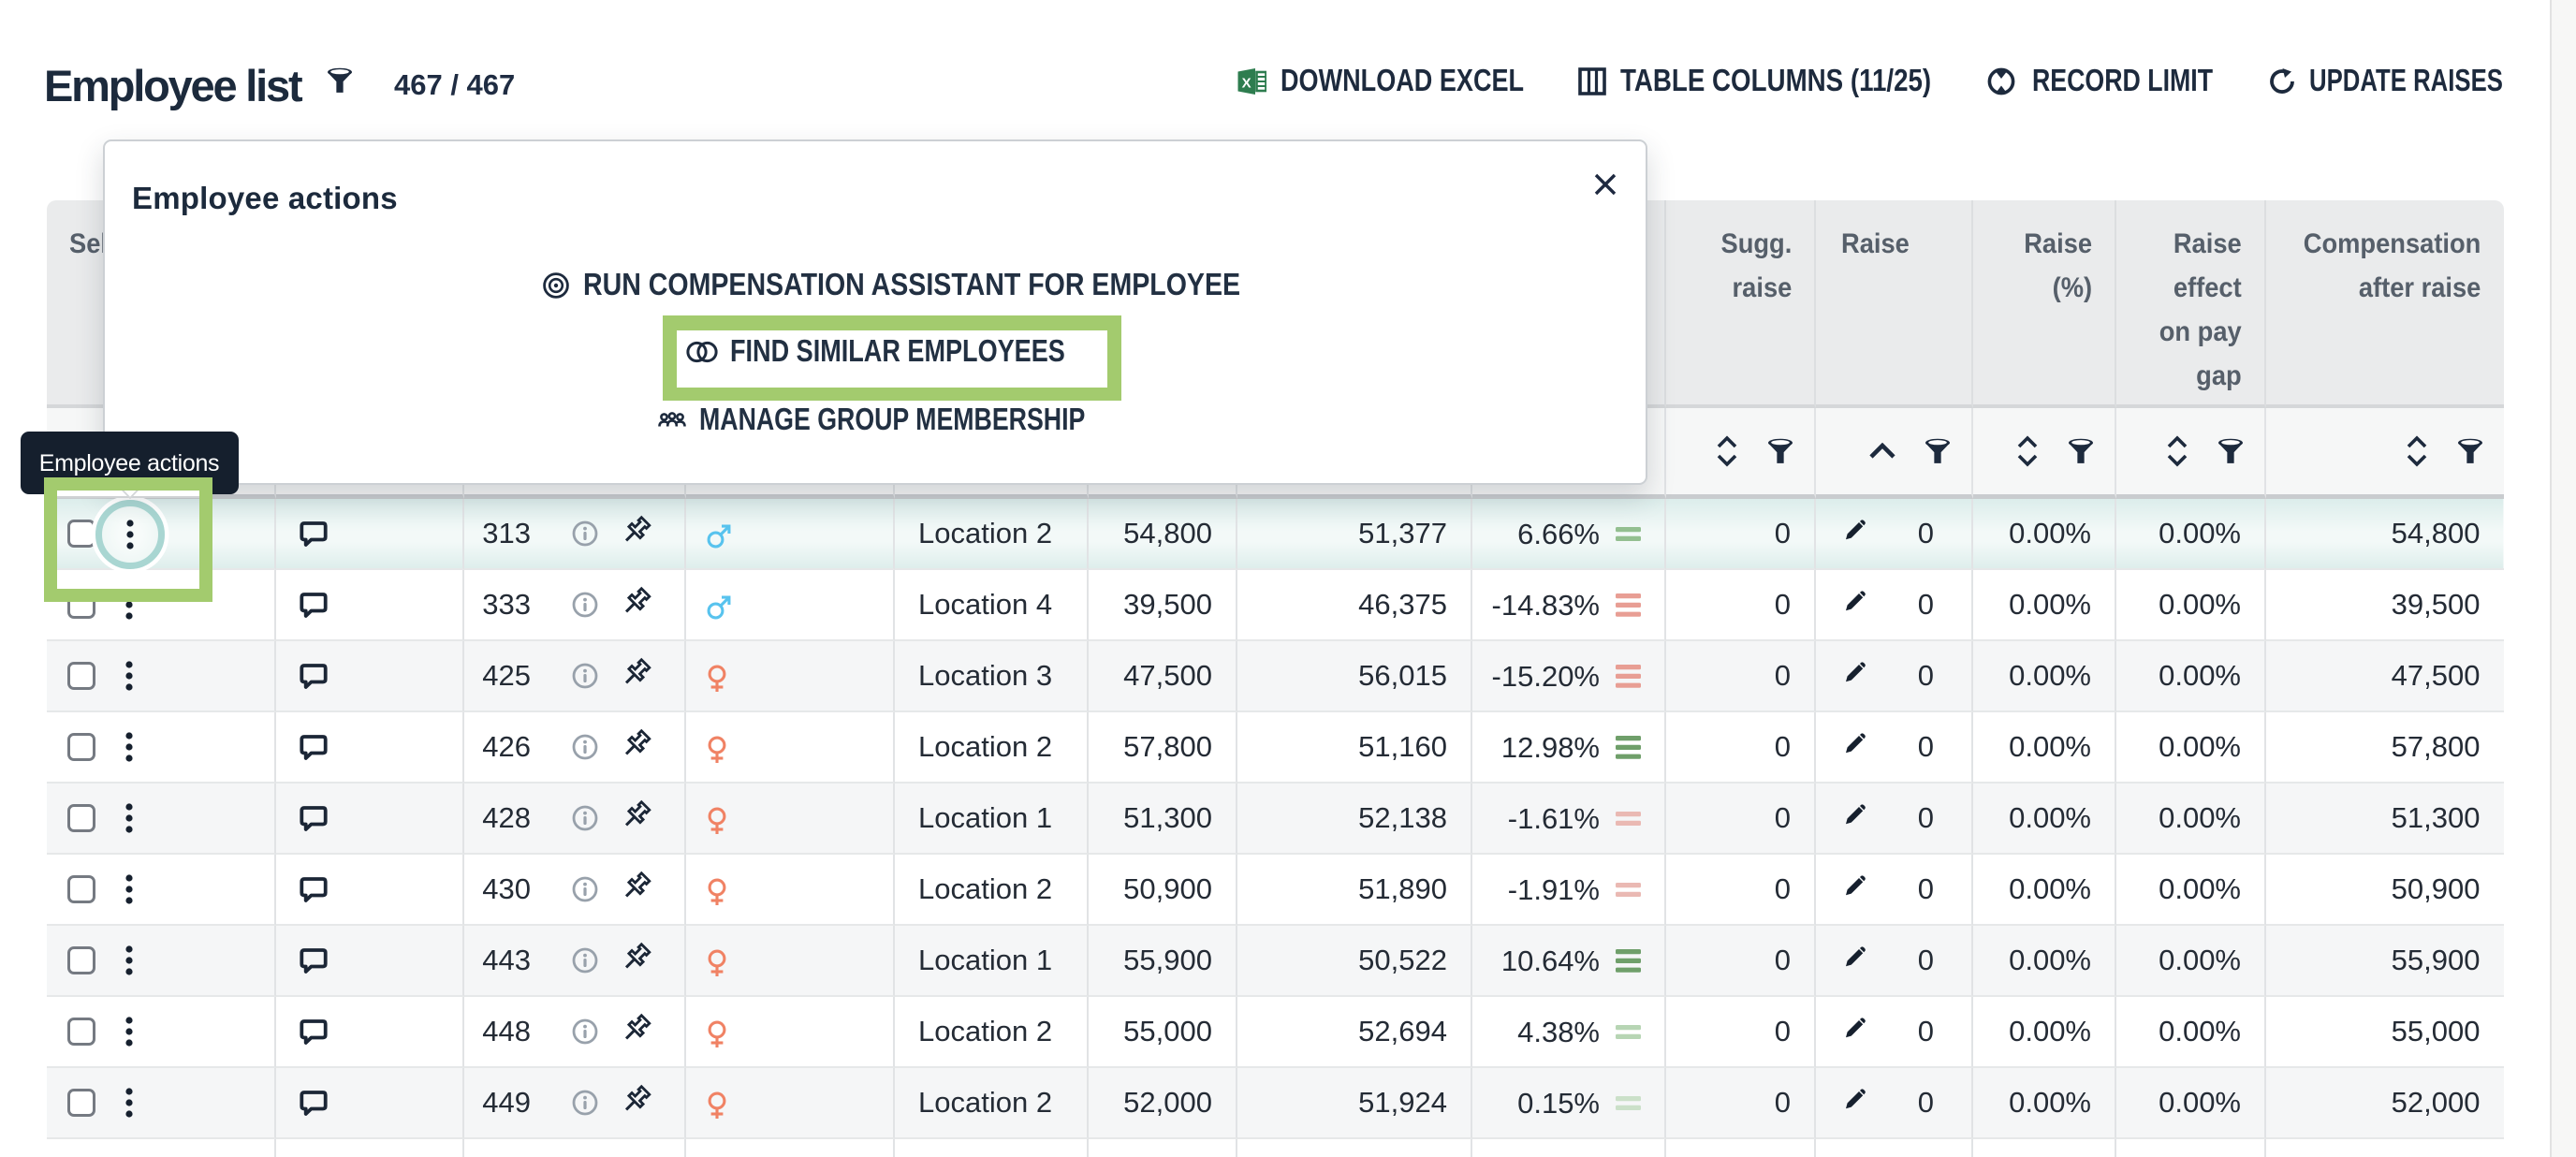 The image size is (2576, 1157). Describe the element at coordinates (129, 463) in the screenshot. I see `svg-text: Employee actions` at that location.